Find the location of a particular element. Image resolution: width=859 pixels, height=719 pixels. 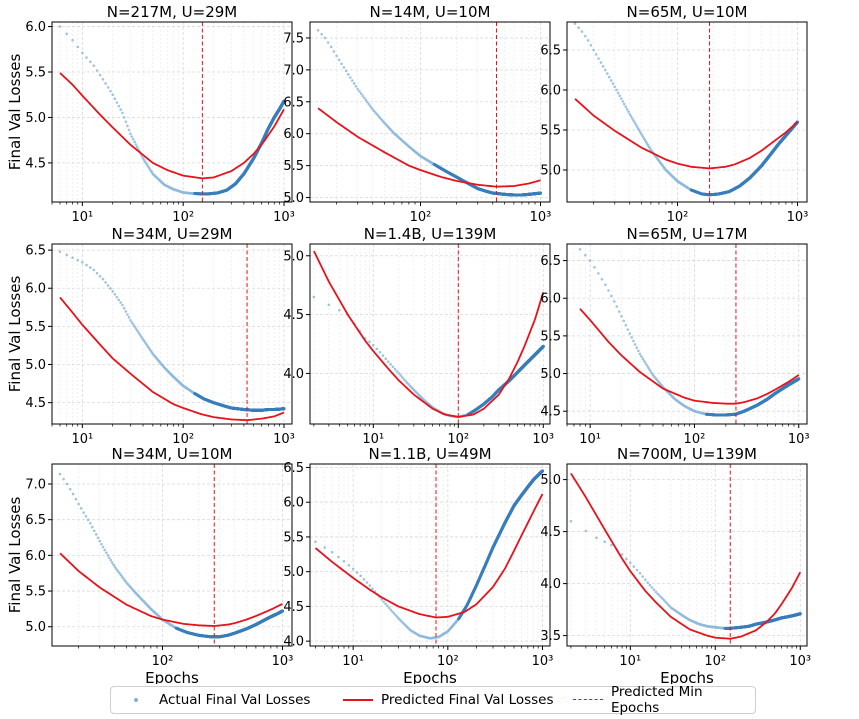

axes-frame is located at coordinates (172, 112).